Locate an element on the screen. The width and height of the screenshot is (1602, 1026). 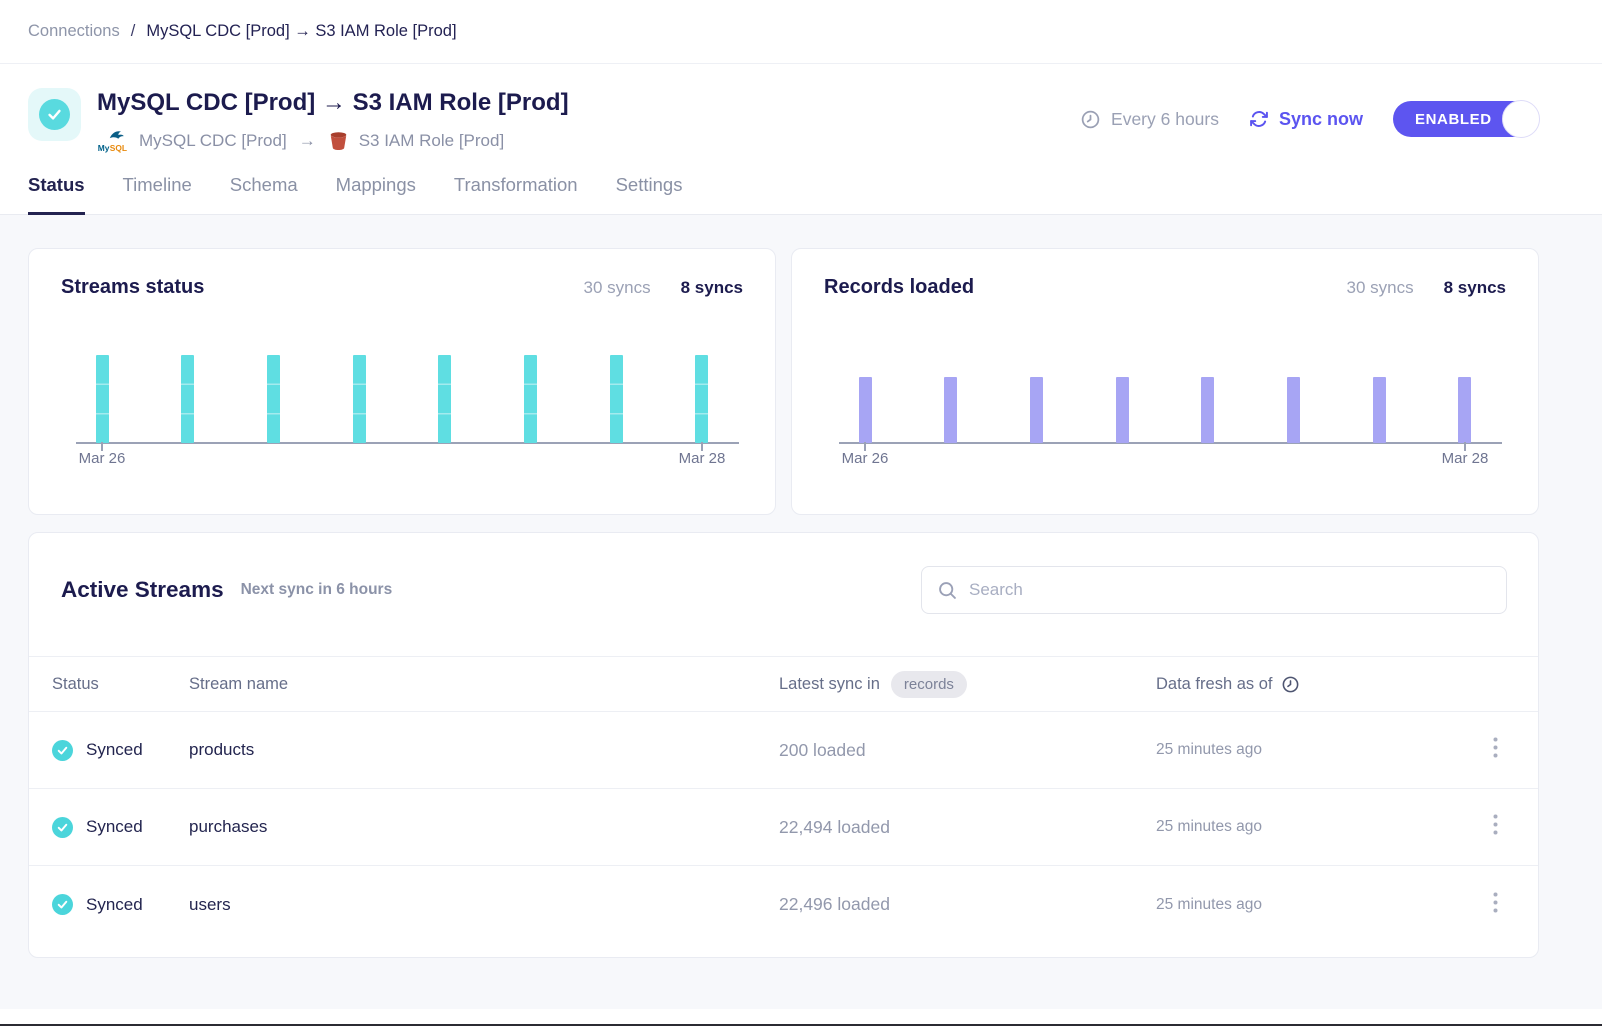
page-title: MySQL CDC [Prod] → S3 IAM Role [Prod] is located at coordinates (333, 102).